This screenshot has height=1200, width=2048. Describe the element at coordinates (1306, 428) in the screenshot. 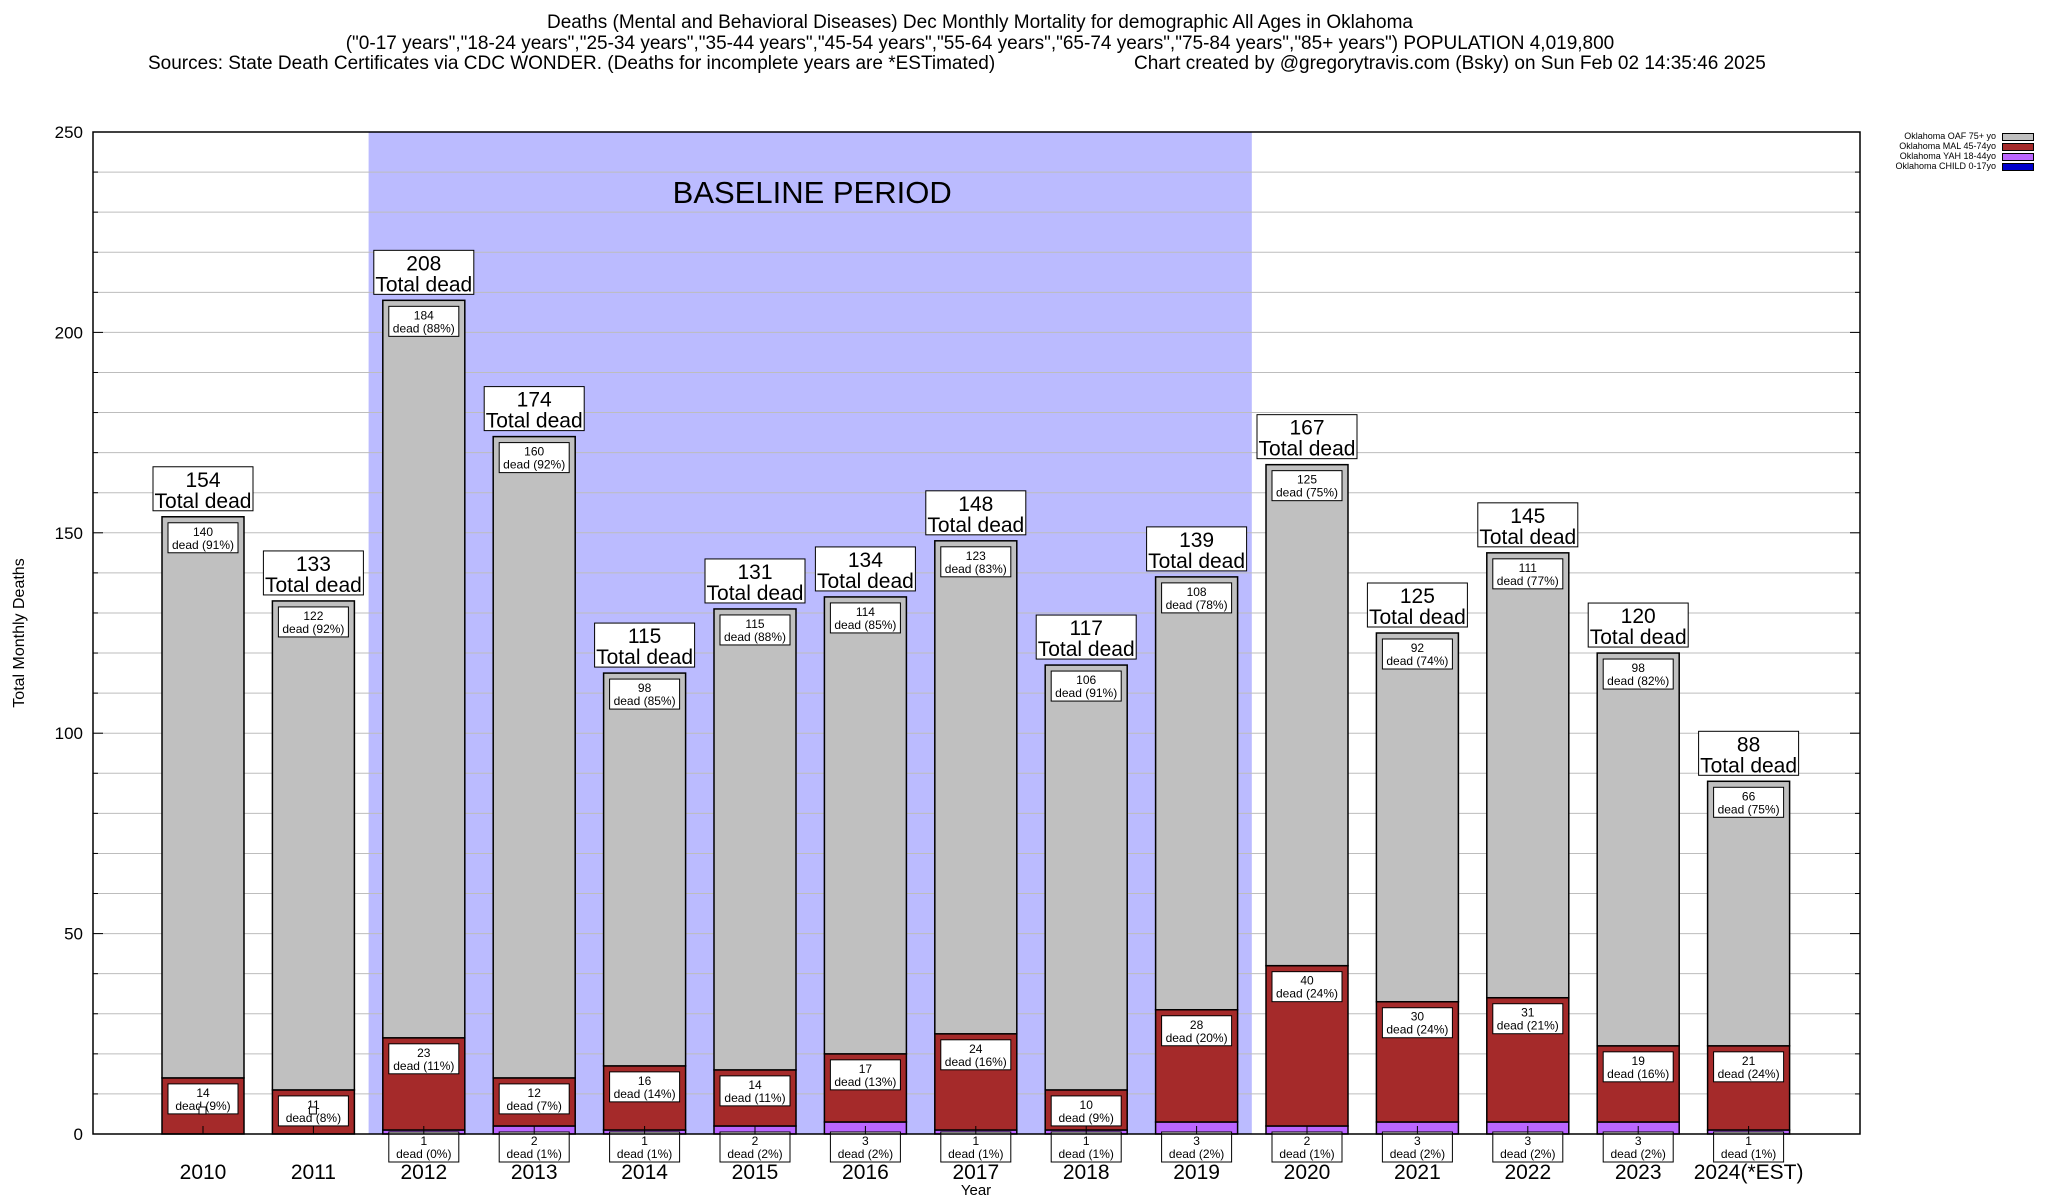

I see `total-label-value: 167` at that location.